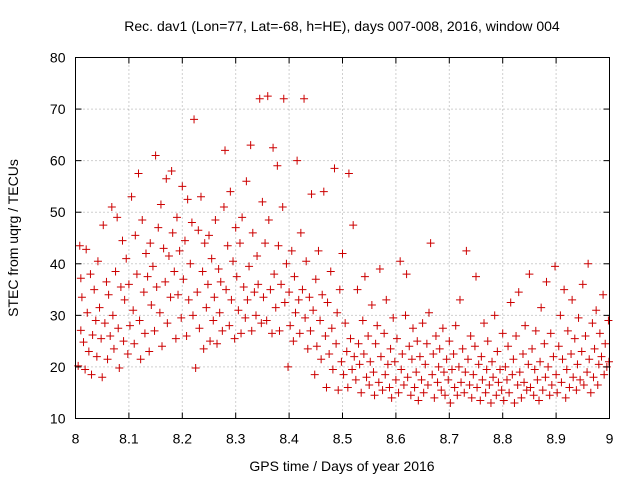  I want to click on y-tick-label: 30, so click(58, 315).